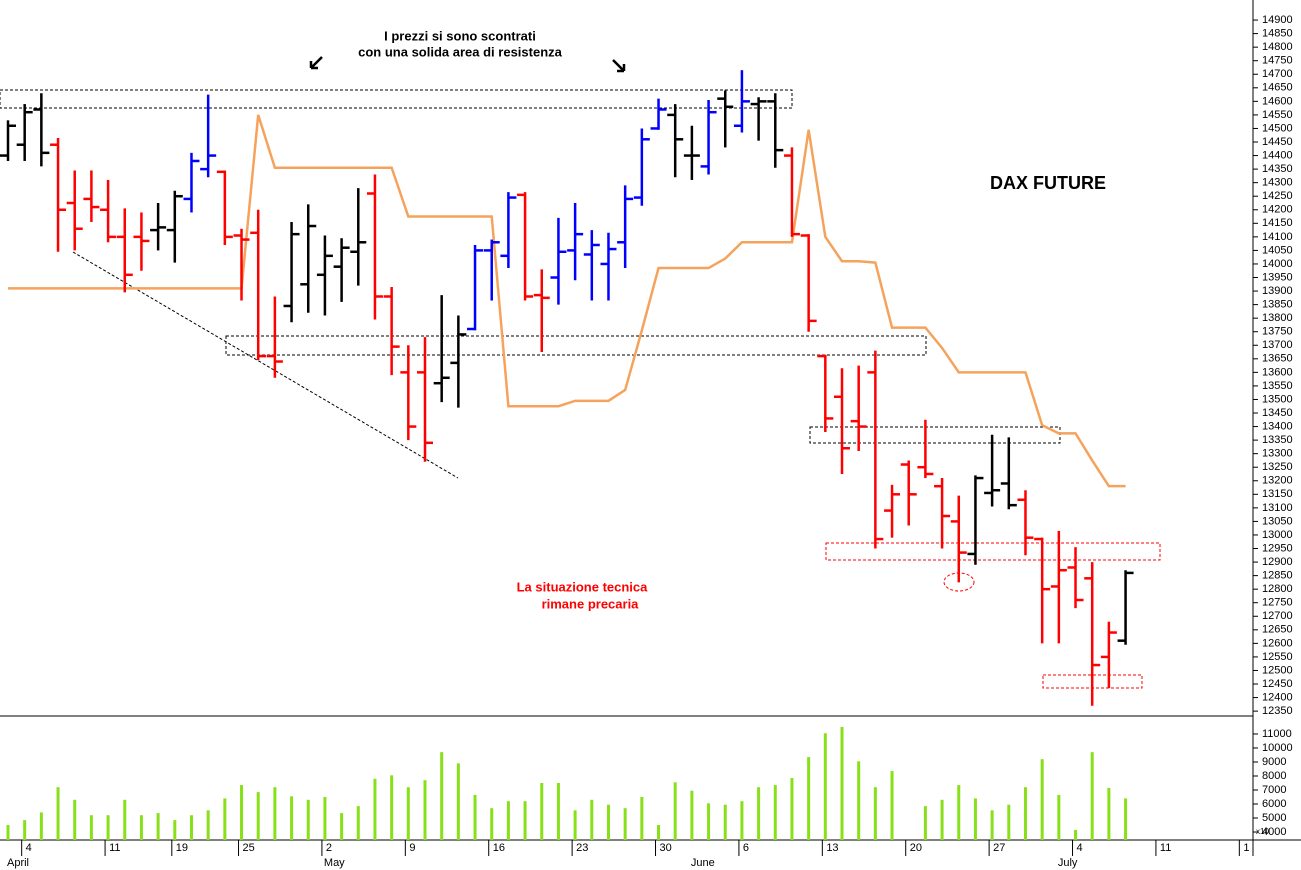  I want to click on chart-title: DAX FUTURE, so click(1048, 183).